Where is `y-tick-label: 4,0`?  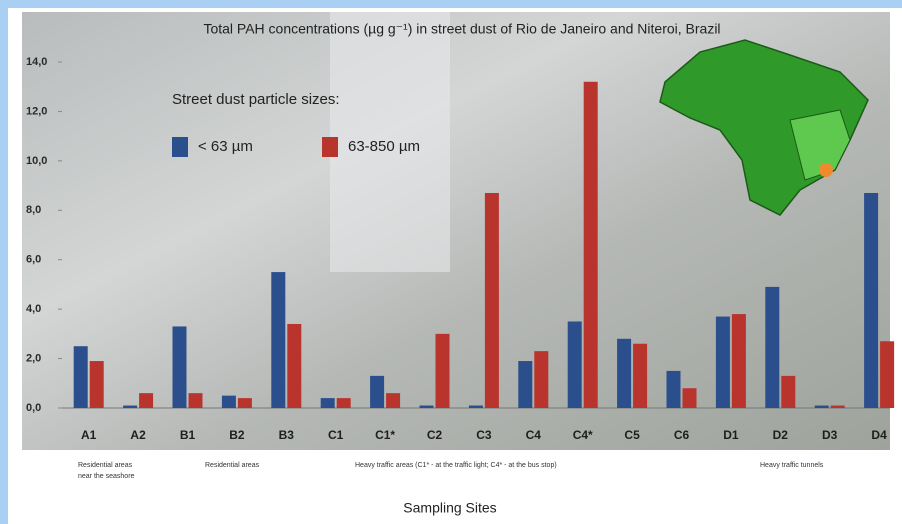 y-tick-label: 4,0 is located at coordinates (33, 309).